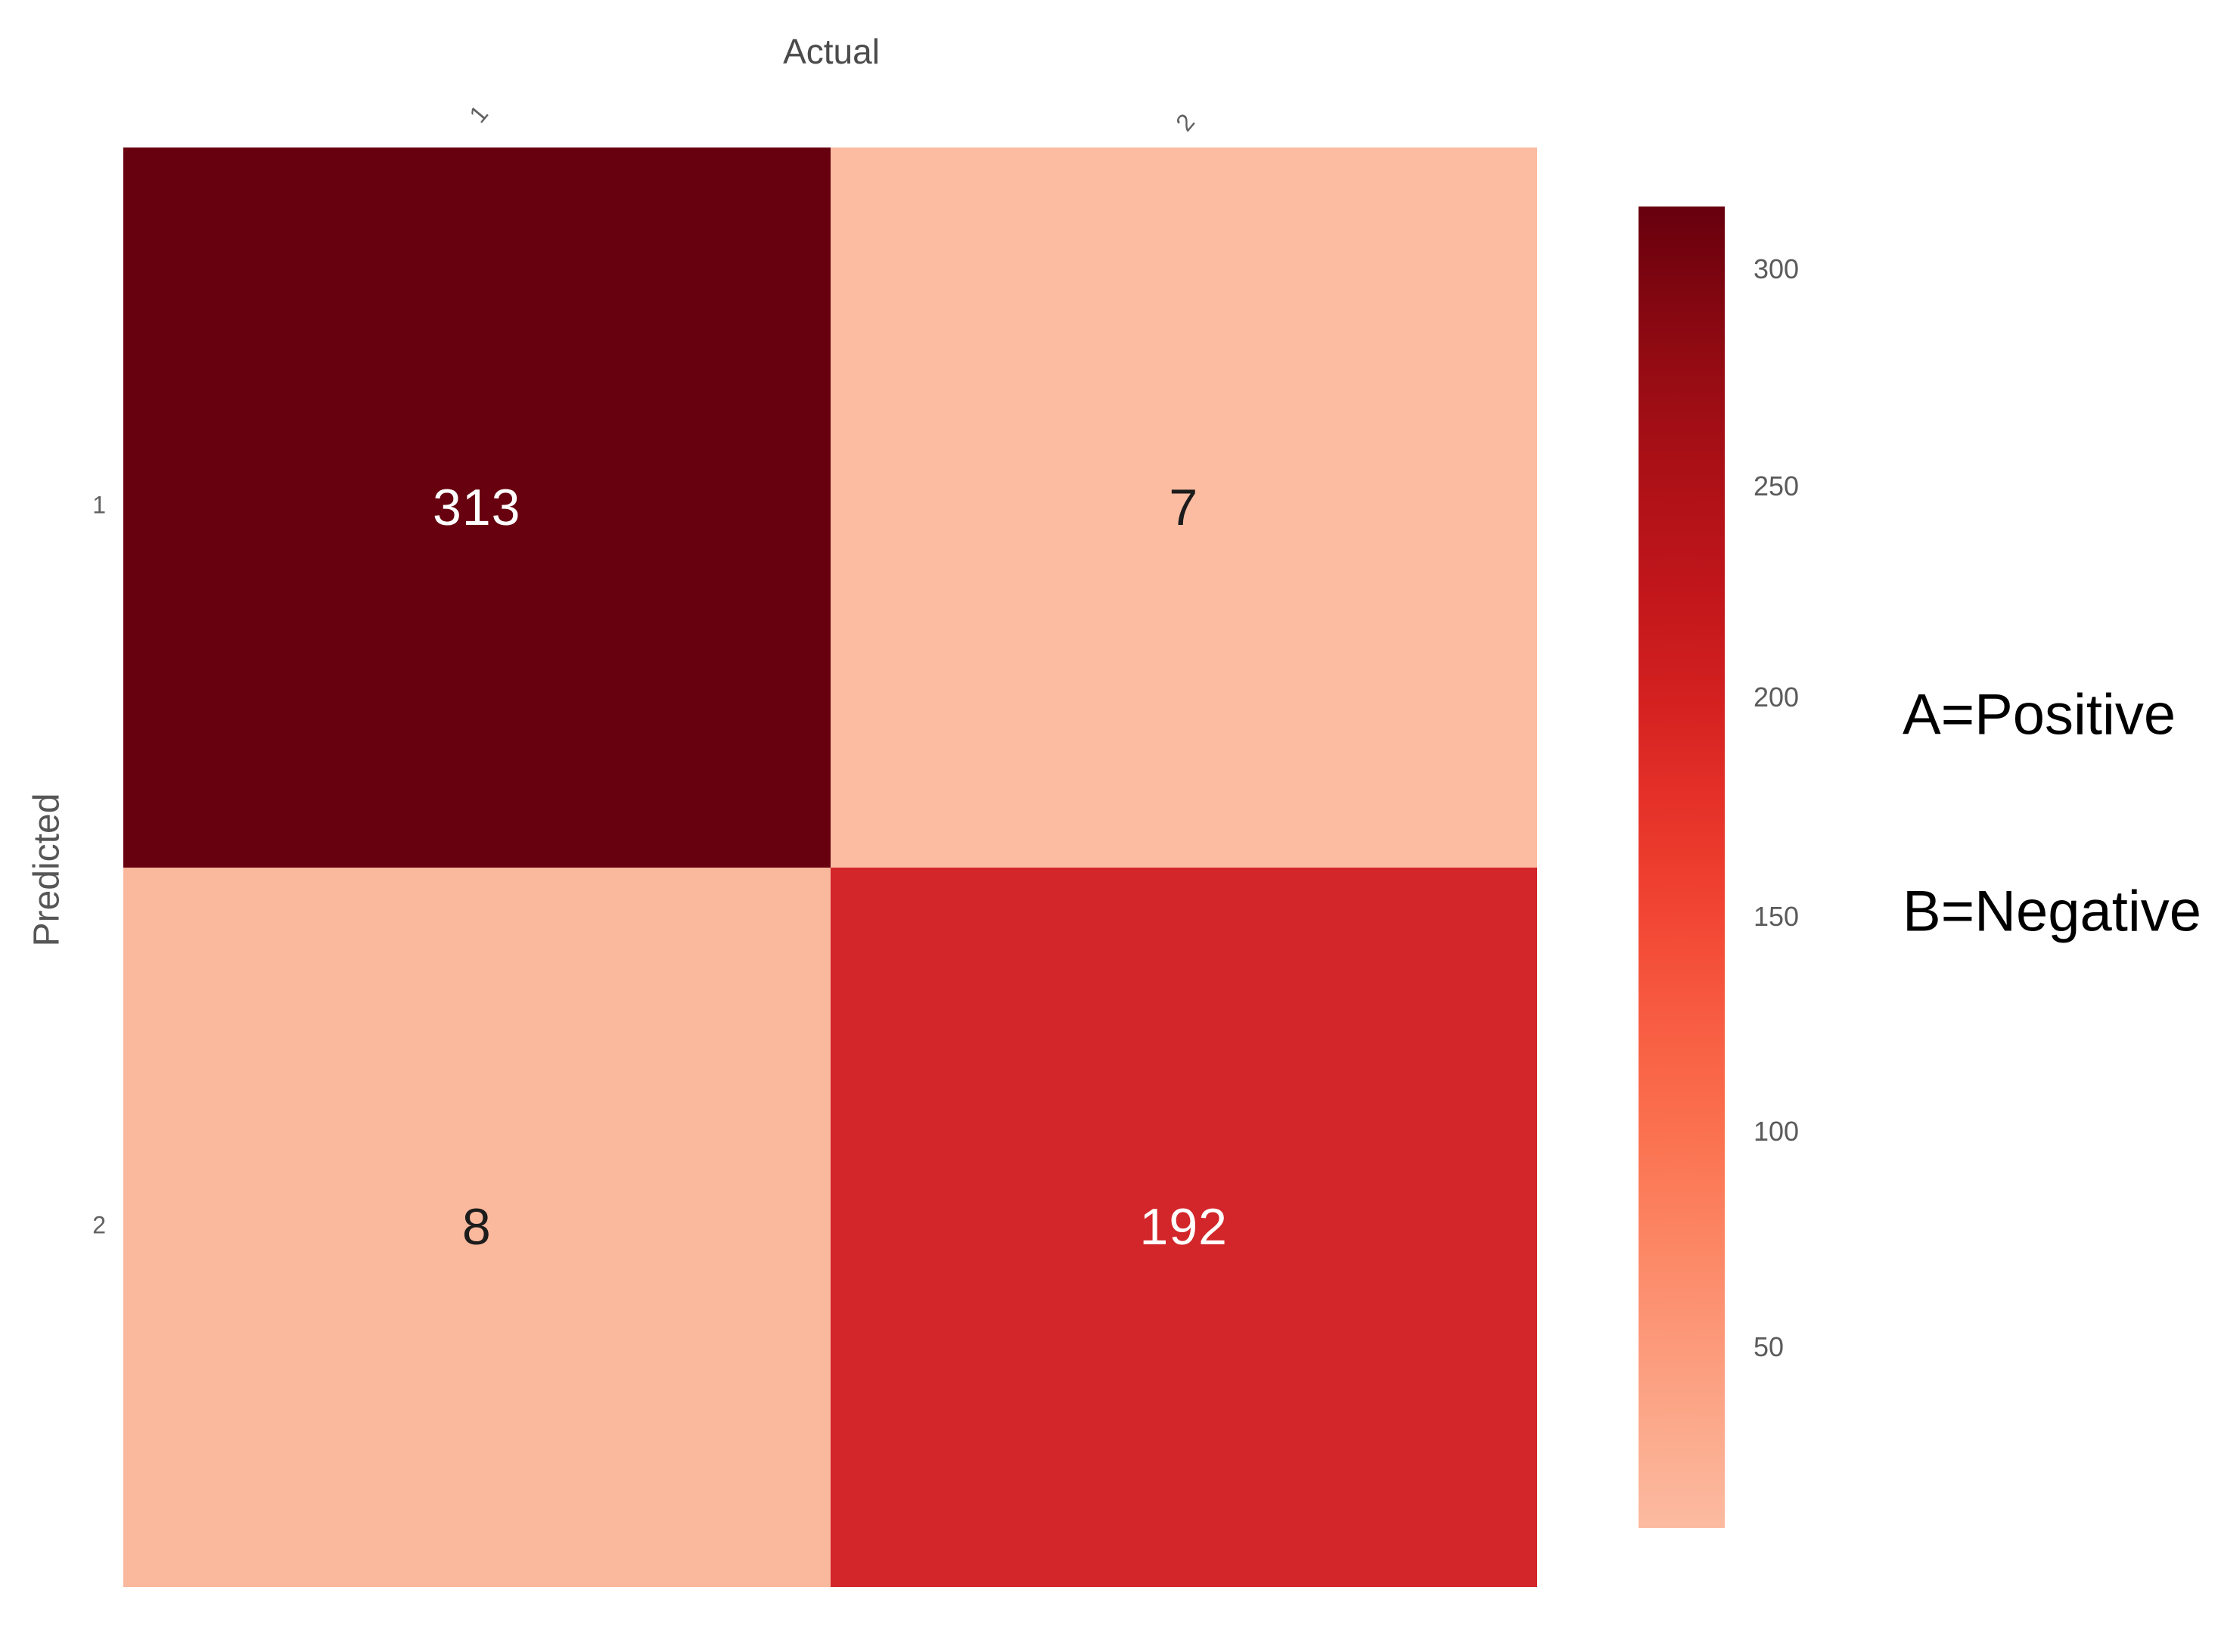 This screenshot has width=2221, height=1652. Describe the element at coordinates (831, 51) in the screenshot. I see `x-axis-title: Actual` at that location.